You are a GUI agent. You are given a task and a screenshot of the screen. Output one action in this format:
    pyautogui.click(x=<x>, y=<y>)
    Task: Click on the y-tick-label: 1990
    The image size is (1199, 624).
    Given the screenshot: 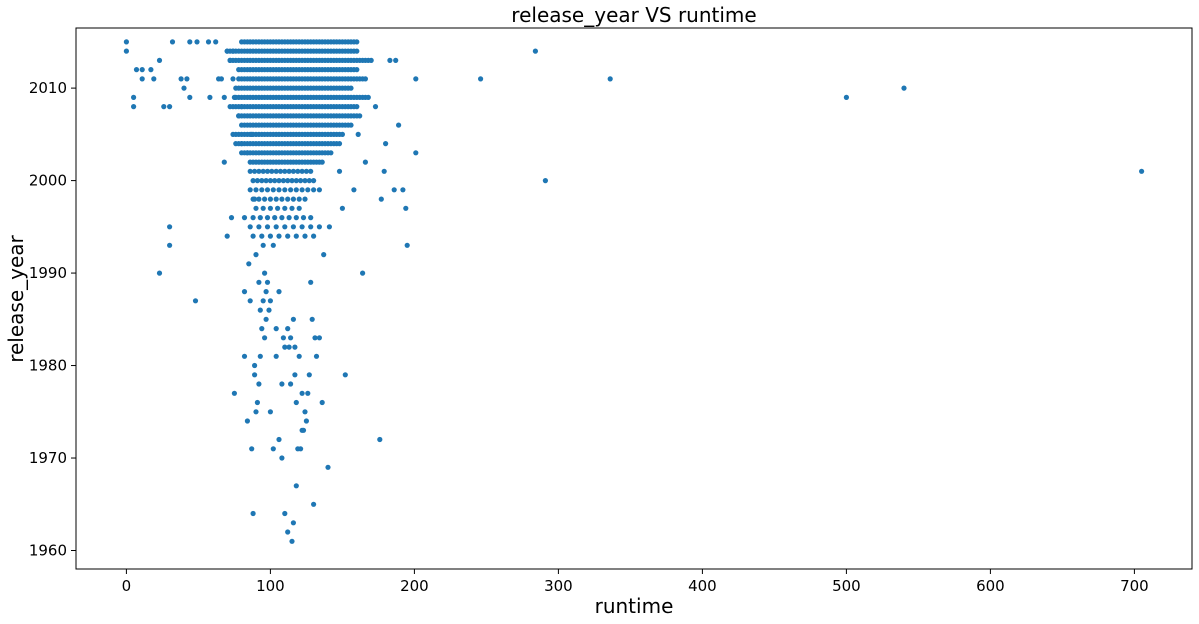 What is the action you would take?
    pyautogui.click(x=48, y=273)
    